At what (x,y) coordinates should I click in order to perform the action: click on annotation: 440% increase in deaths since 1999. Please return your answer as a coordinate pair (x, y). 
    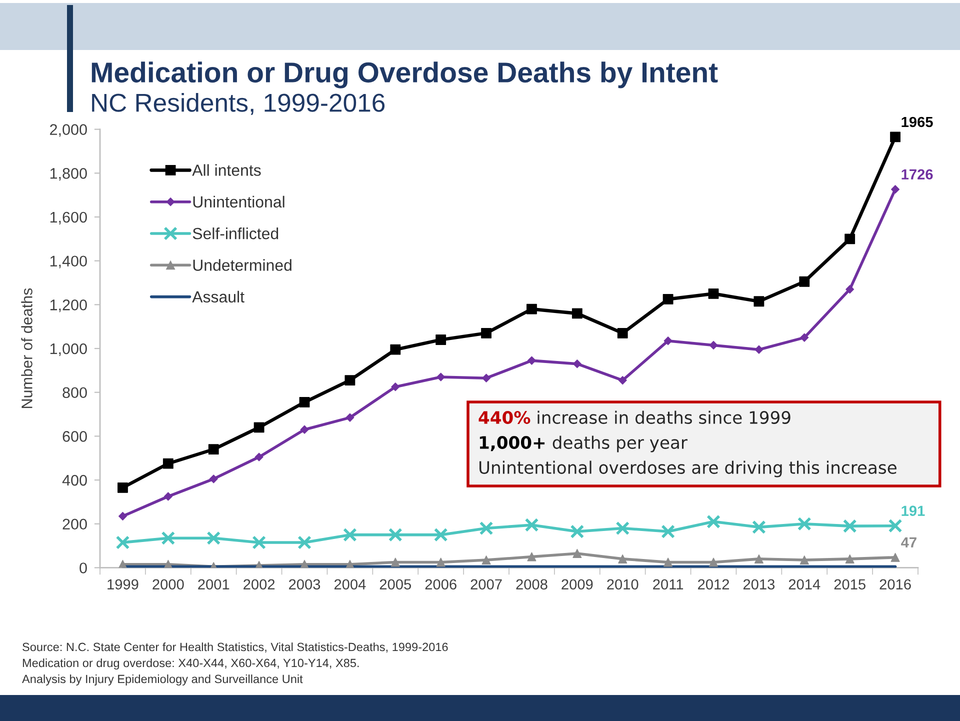
    Looking at the image, I should click on (634, 417).